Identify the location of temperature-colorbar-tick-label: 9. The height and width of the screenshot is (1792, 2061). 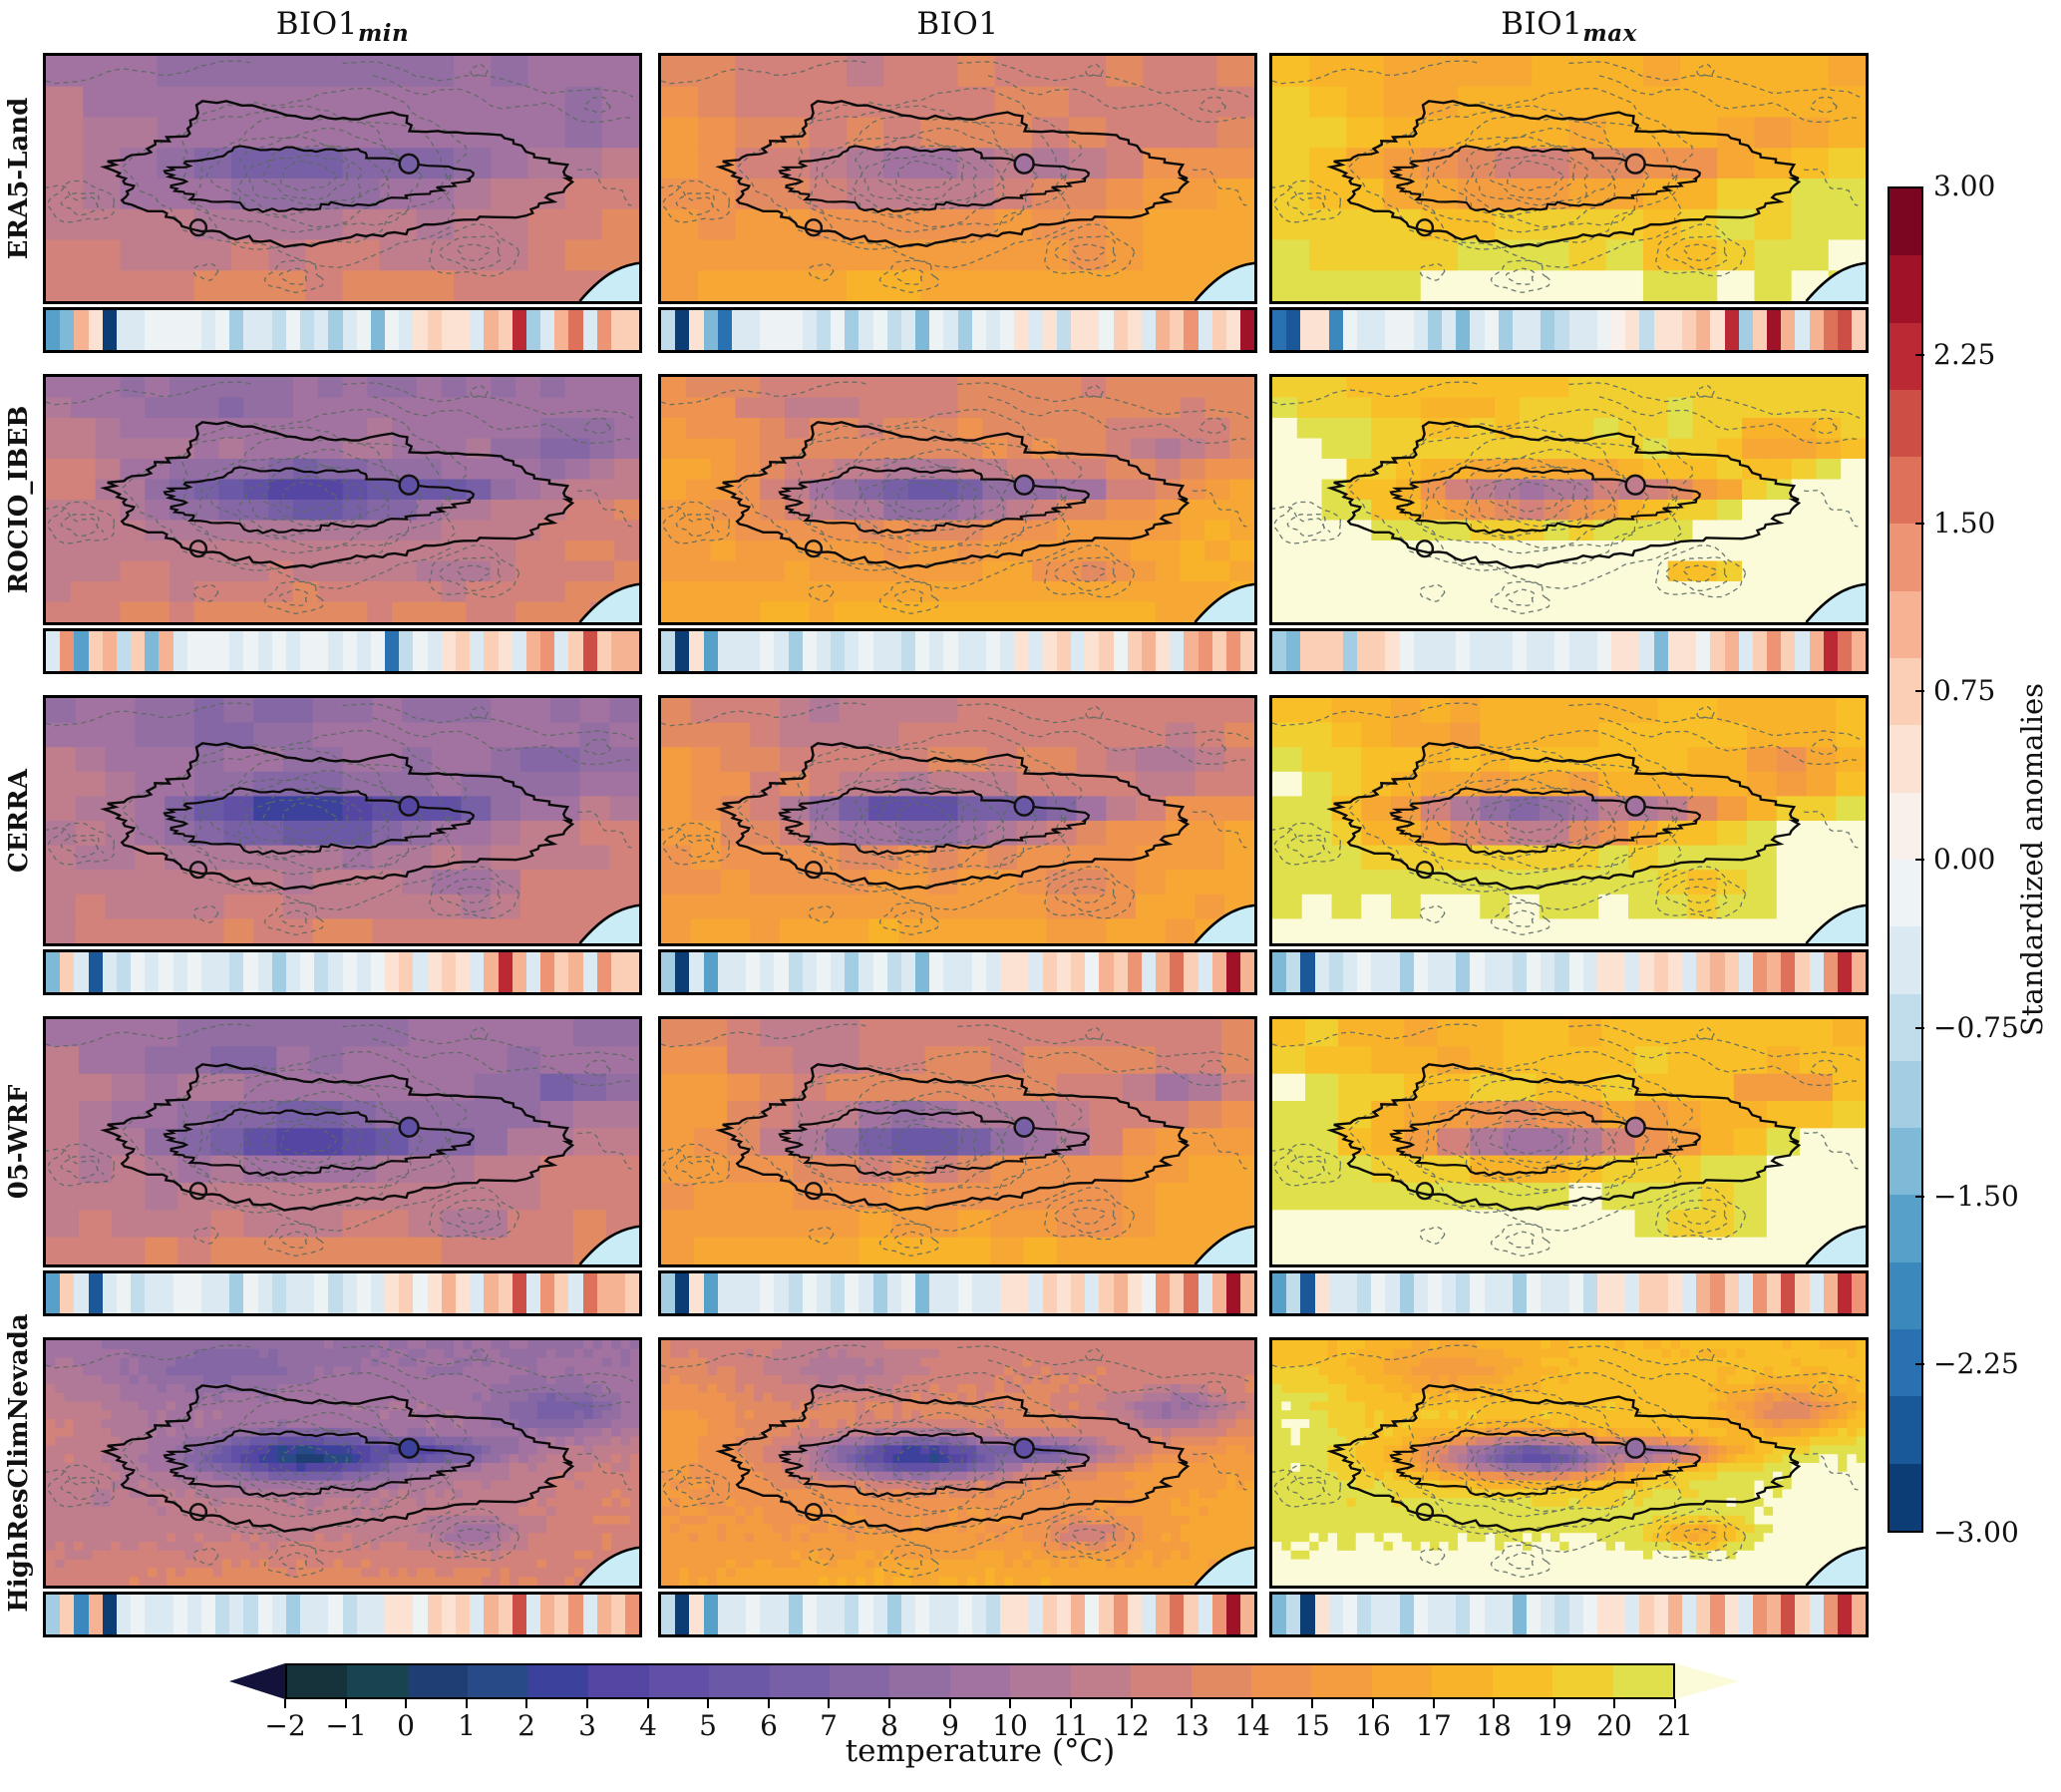
(950, 1725).